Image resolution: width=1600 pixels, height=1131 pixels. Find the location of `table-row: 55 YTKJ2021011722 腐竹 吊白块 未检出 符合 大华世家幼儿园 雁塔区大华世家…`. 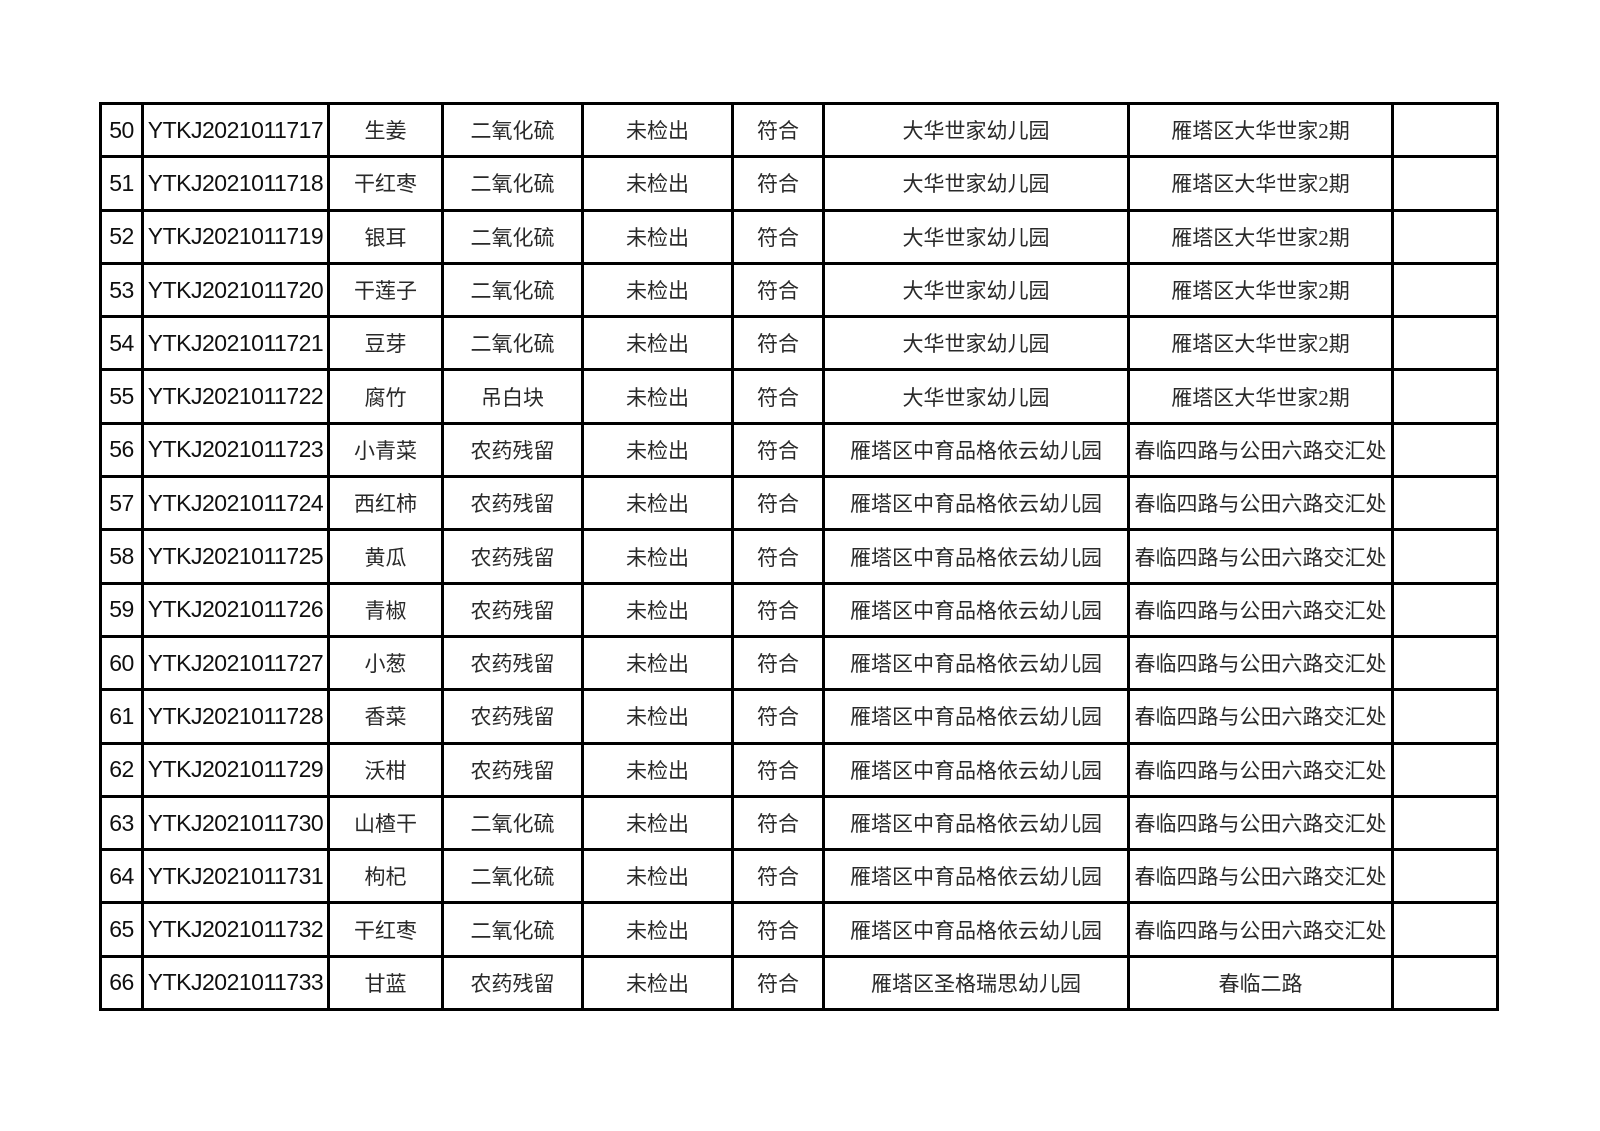

table-row: 55 YTKJ2021011722 腐竹 吊白块 未检出 符合 大华世家幼儿园 雁塔区大华世家… is located at coordinates (799, 396).